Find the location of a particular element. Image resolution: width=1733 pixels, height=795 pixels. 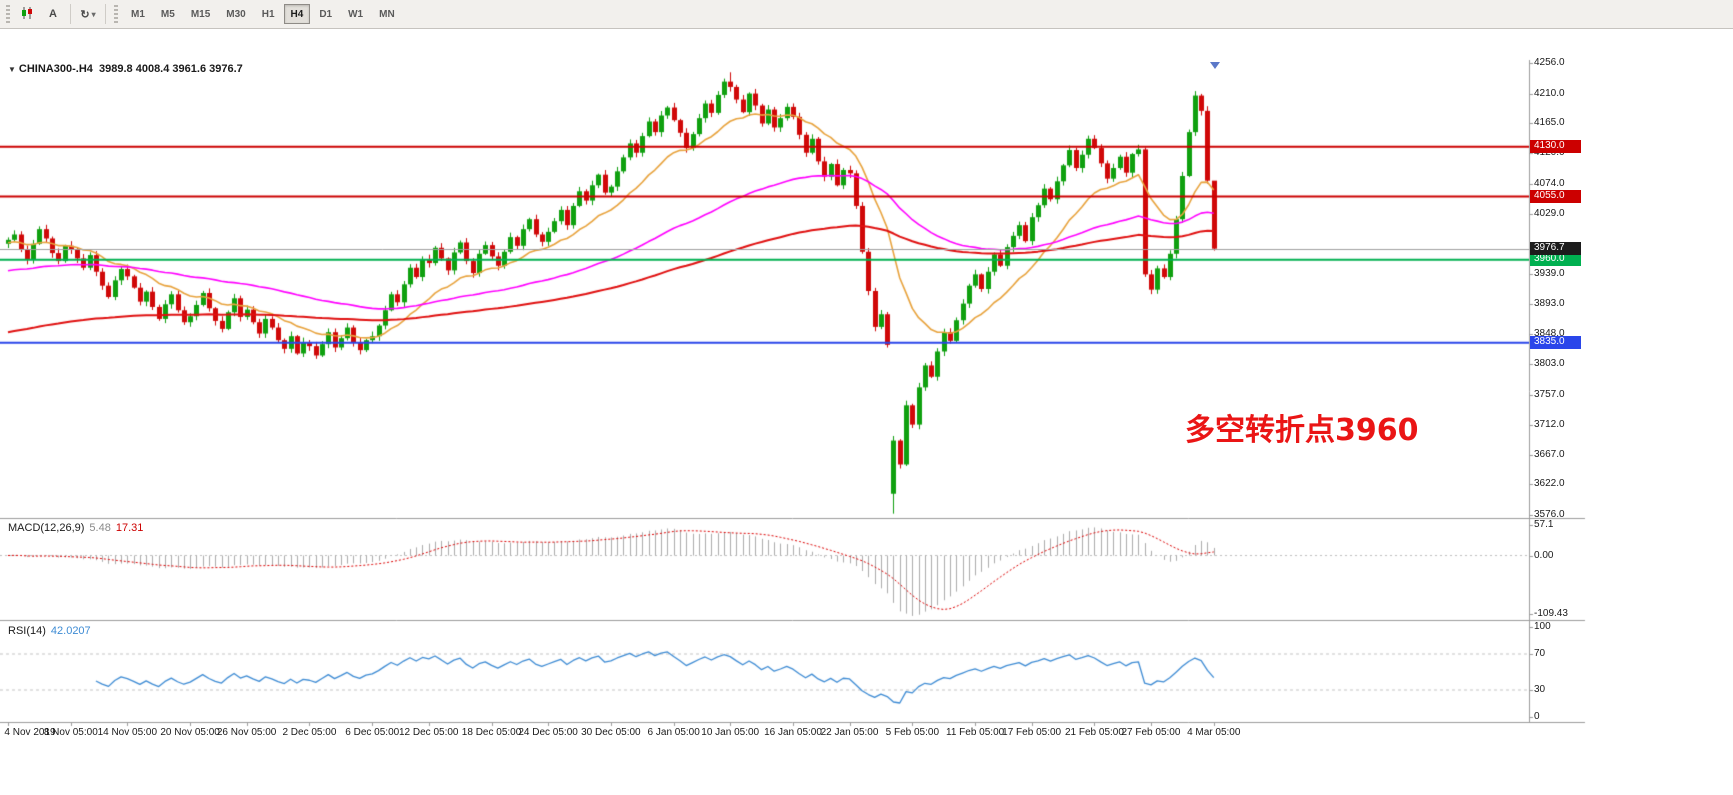

price-axis is located at coordinates (1560, 362).